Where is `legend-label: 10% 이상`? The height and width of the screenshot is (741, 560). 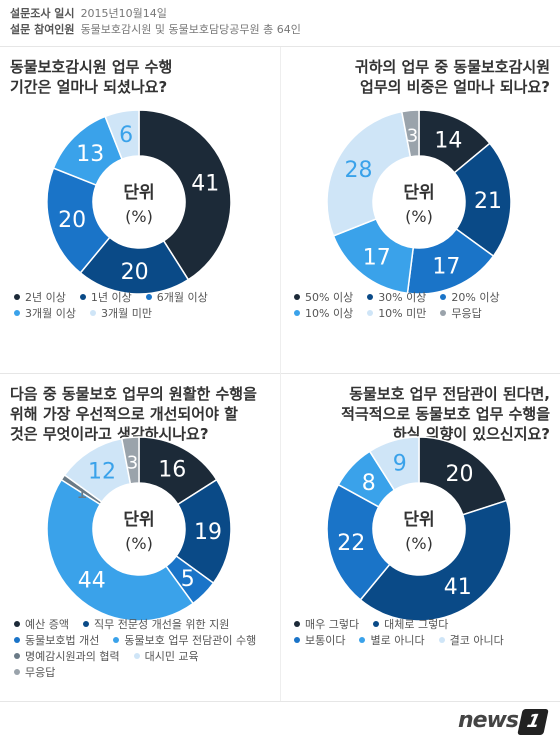
legend-label: 10% 이상 is located at coordinates (329, 313).